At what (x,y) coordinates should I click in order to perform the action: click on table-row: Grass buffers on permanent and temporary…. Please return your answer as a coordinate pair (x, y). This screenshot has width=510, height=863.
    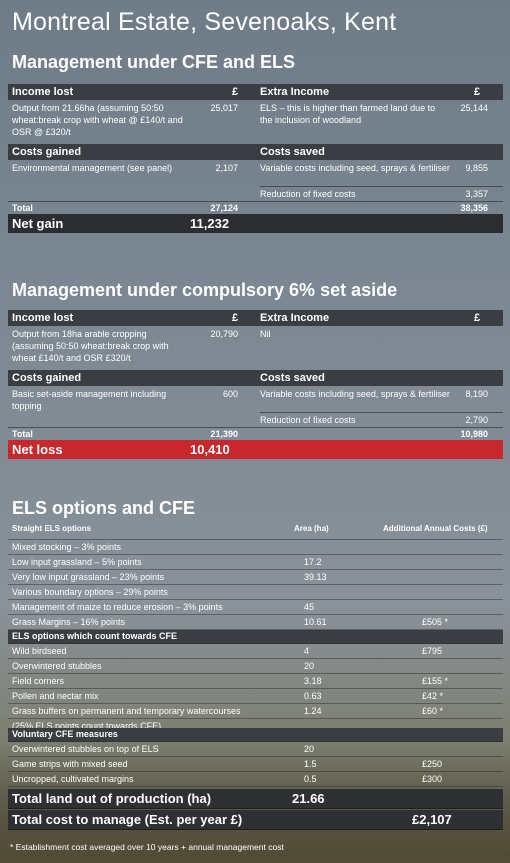
    Looking at the image, I should click on (255, 711).